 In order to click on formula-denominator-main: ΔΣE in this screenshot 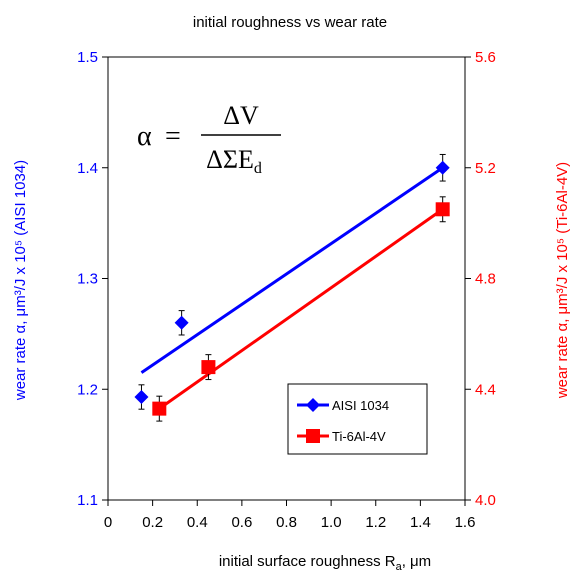, I will do `click(230, 159)`.